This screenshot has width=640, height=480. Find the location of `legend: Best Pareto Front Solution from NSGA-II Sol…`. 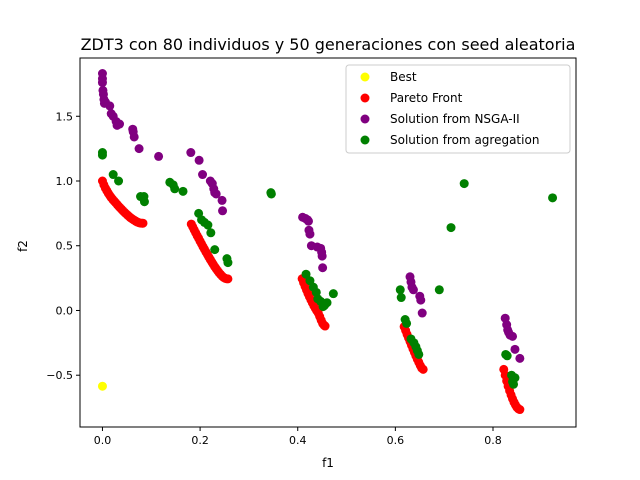

legend: Best Pareto Front Solution from NSGA-II Sol… is located at coordinates (458, 109).